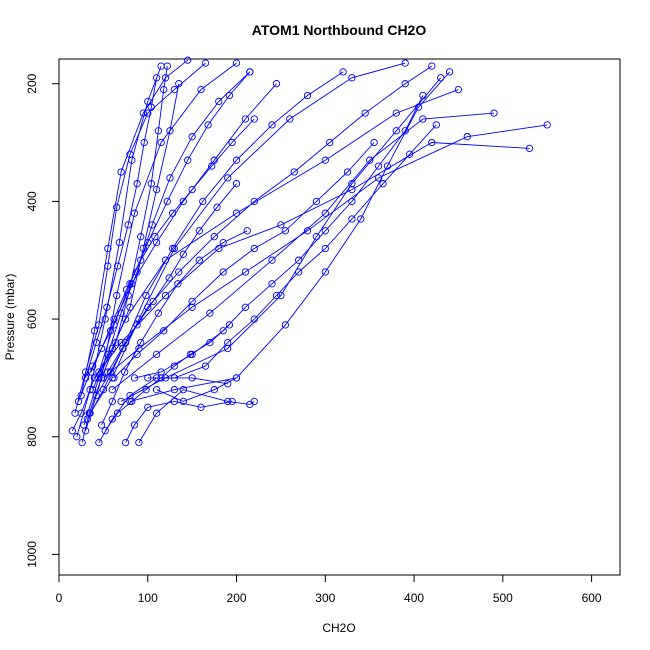  What do you see at coordinates (148, 598) in the screenshot?
I see `x-tick-label: 100` at bounding box center [148, 598].